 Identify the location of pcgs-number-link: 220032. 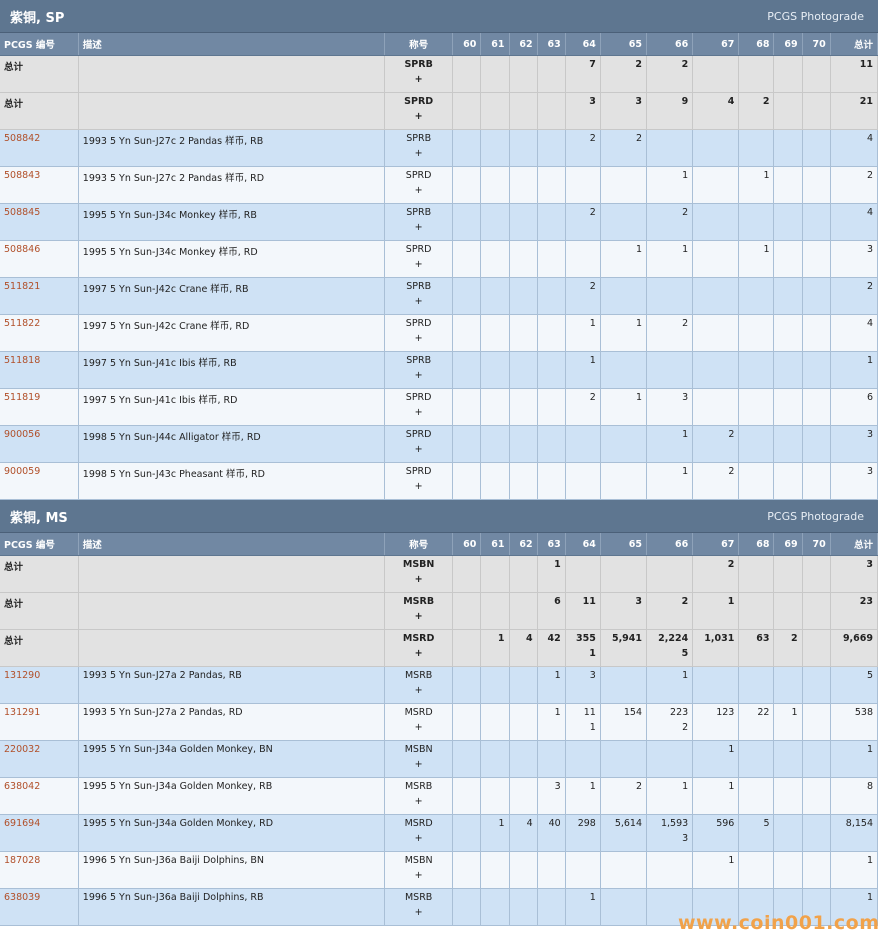
(22, 749).